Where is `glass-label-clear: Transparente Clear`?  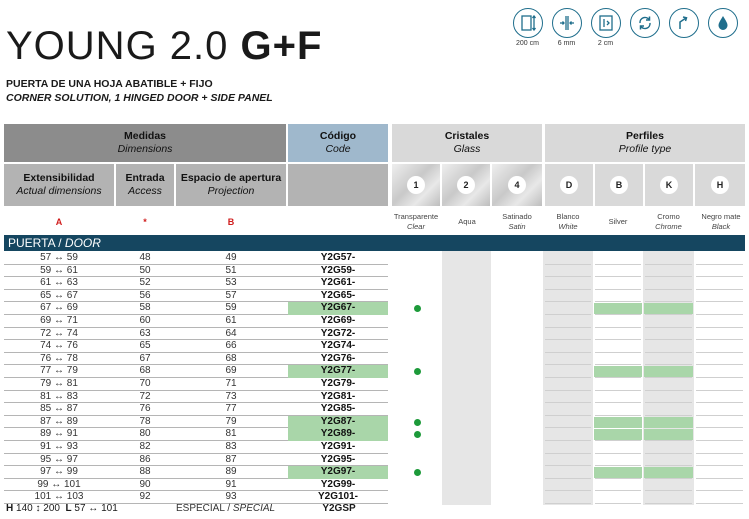
glass-label-clear: Transparente Clear is located at coordinates (416, 222).